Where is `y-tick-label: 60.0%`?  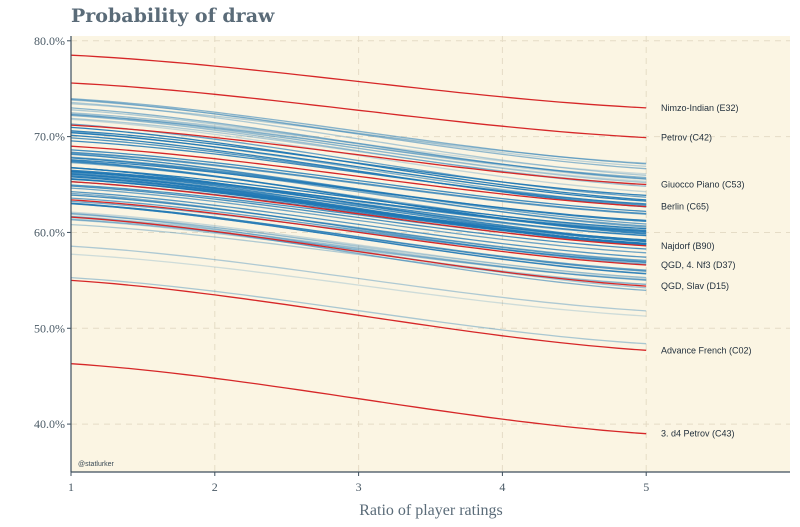
y-tick-label: 60.0% is located at coordinates (49, 232).